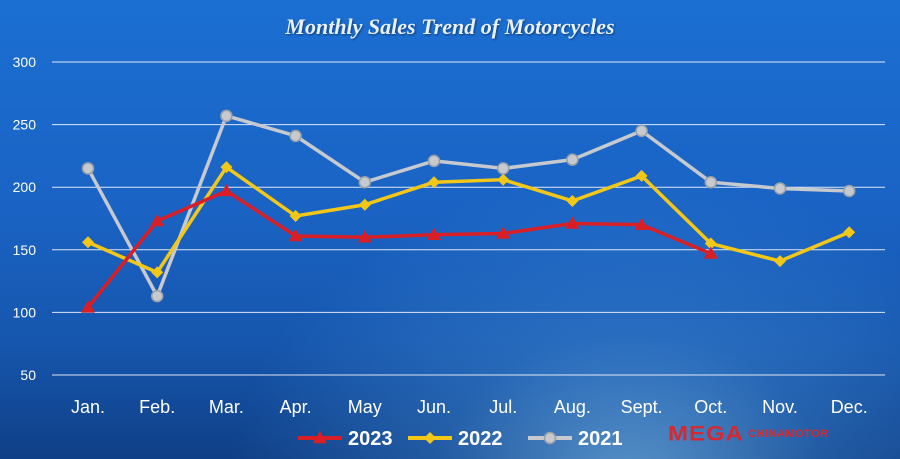 Image resolution: width=900 pixels, height=459 pixels. I want to click on x-tick-label: Aug., so click(572, 407).